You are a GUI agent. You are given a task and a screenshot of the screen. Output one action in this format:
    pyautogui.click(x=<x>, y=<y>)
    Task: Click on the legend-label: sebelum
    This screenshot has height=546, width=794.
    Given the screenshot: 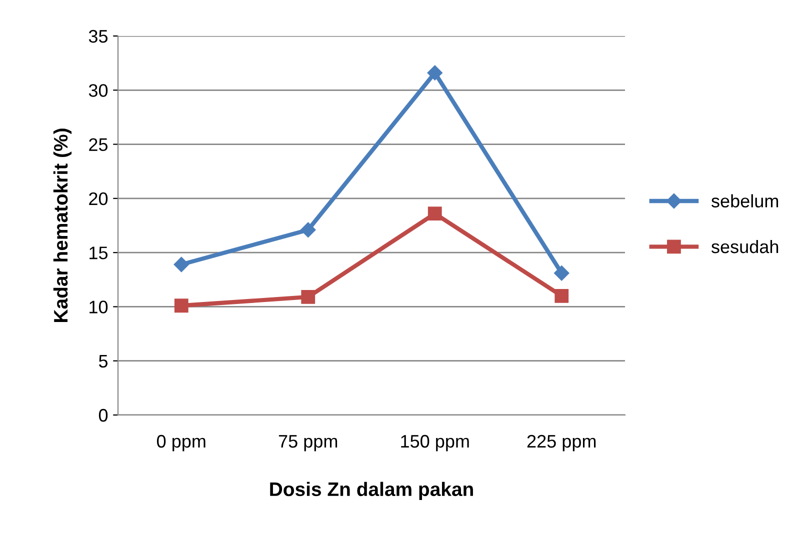 What is the action you would take?
    pyautogui.click(x=744, y=201)
    